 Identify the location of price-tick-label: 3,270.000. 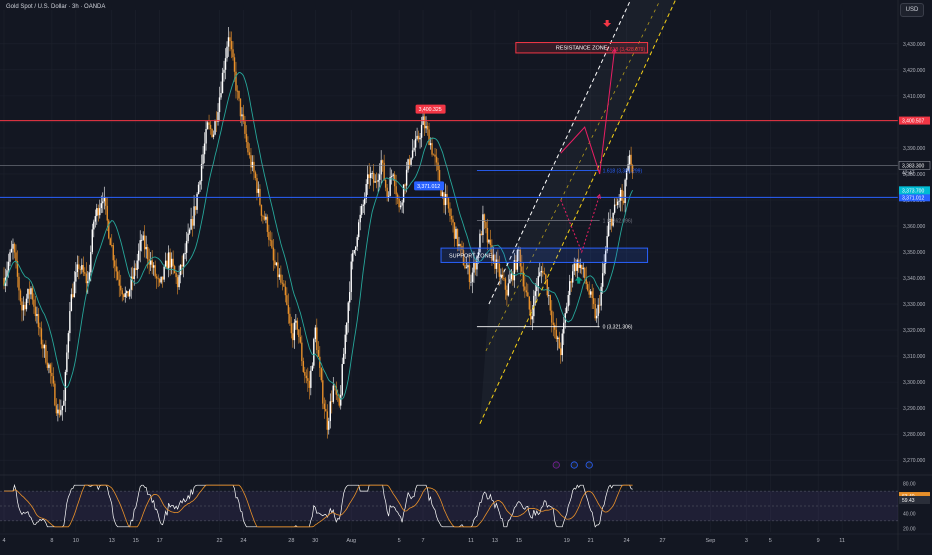
(914, 461).